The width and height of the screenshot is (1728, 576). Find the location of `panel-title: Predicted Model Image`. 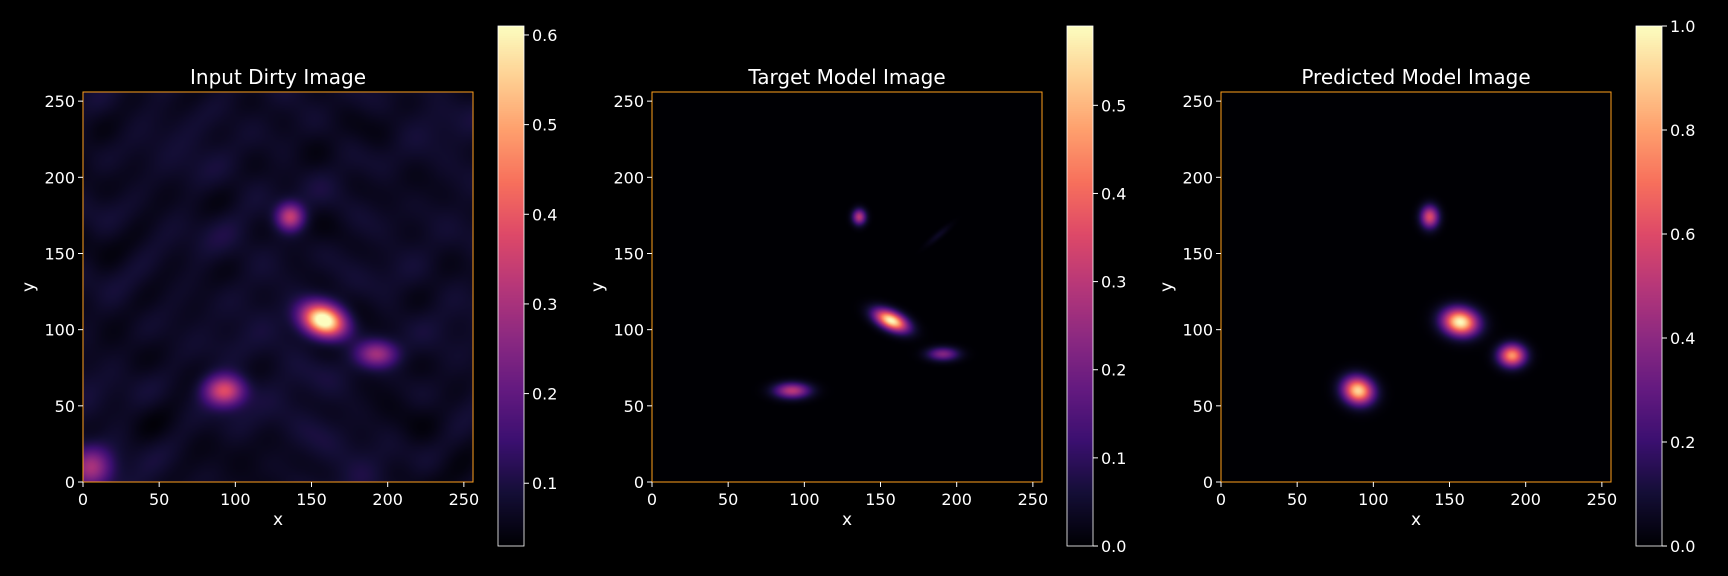

panel-title: Predicted Model Image is located at coordinates (1415, 77).